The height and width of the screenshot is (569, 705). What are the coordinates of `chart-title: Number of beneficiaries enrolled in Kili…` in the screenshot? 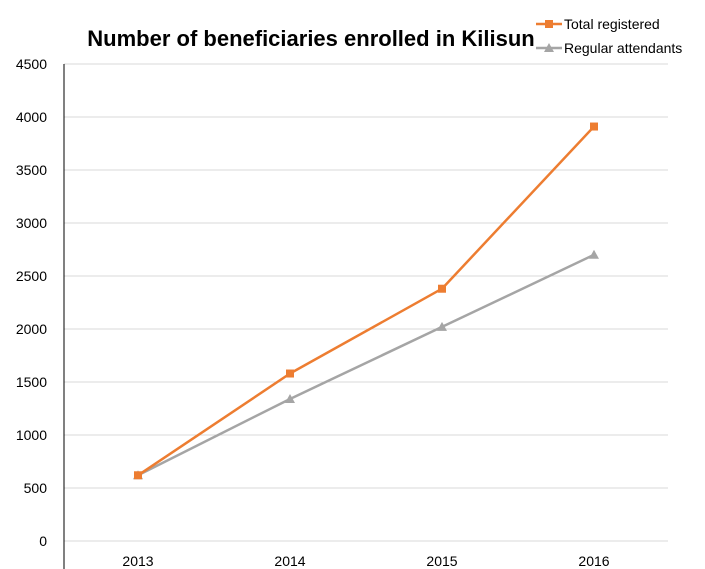 It's located at (310, 38).